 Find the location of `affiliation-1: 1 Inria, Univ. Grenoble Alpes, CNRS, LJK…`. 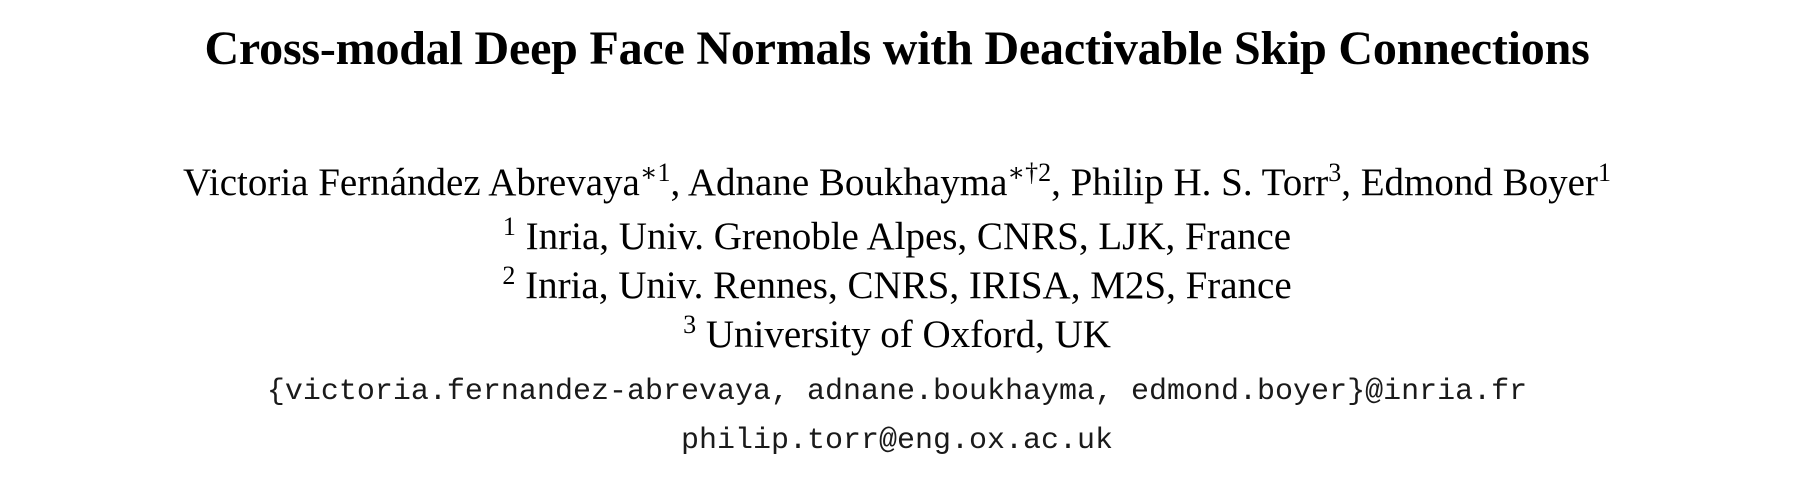

affiliation-1: 1 Inria, Univ. Grenoble Alpes, CNRS, LJK… is located at coordinates (897, 237).